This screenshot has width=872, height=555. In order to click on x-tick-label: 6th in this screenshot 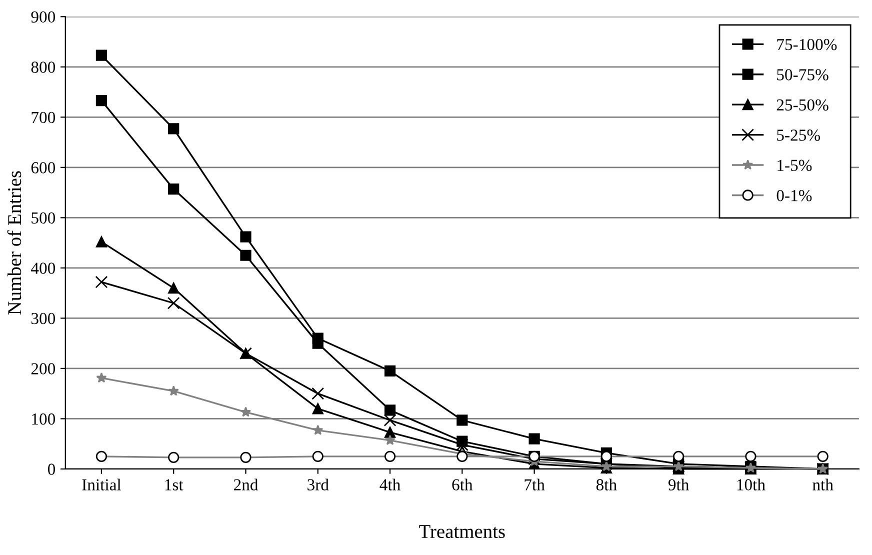, I will do `click(462, 484)`.